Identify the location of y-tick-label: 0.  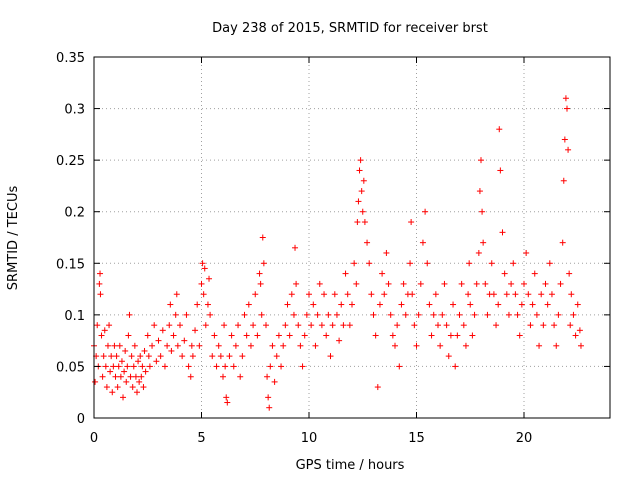
(81, 419).